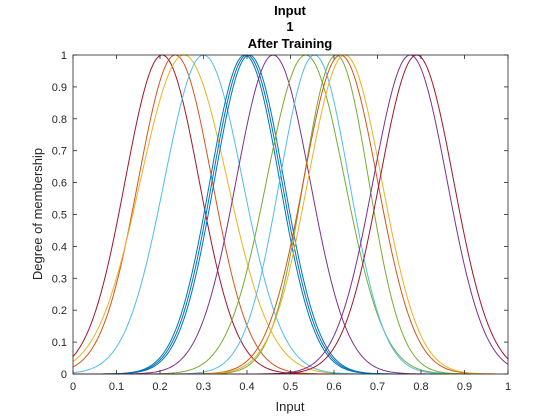 The image size is (560, 420). What do you see at coordinates (333, 387) in the screenshot?
I see `x-tick-label: 0.6` at bounding box center [333, 387].